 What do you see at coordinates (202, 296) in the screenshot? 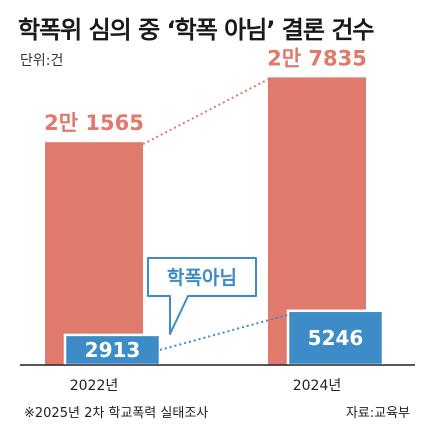
I see `callout-box` at bounding box center [202, 296].